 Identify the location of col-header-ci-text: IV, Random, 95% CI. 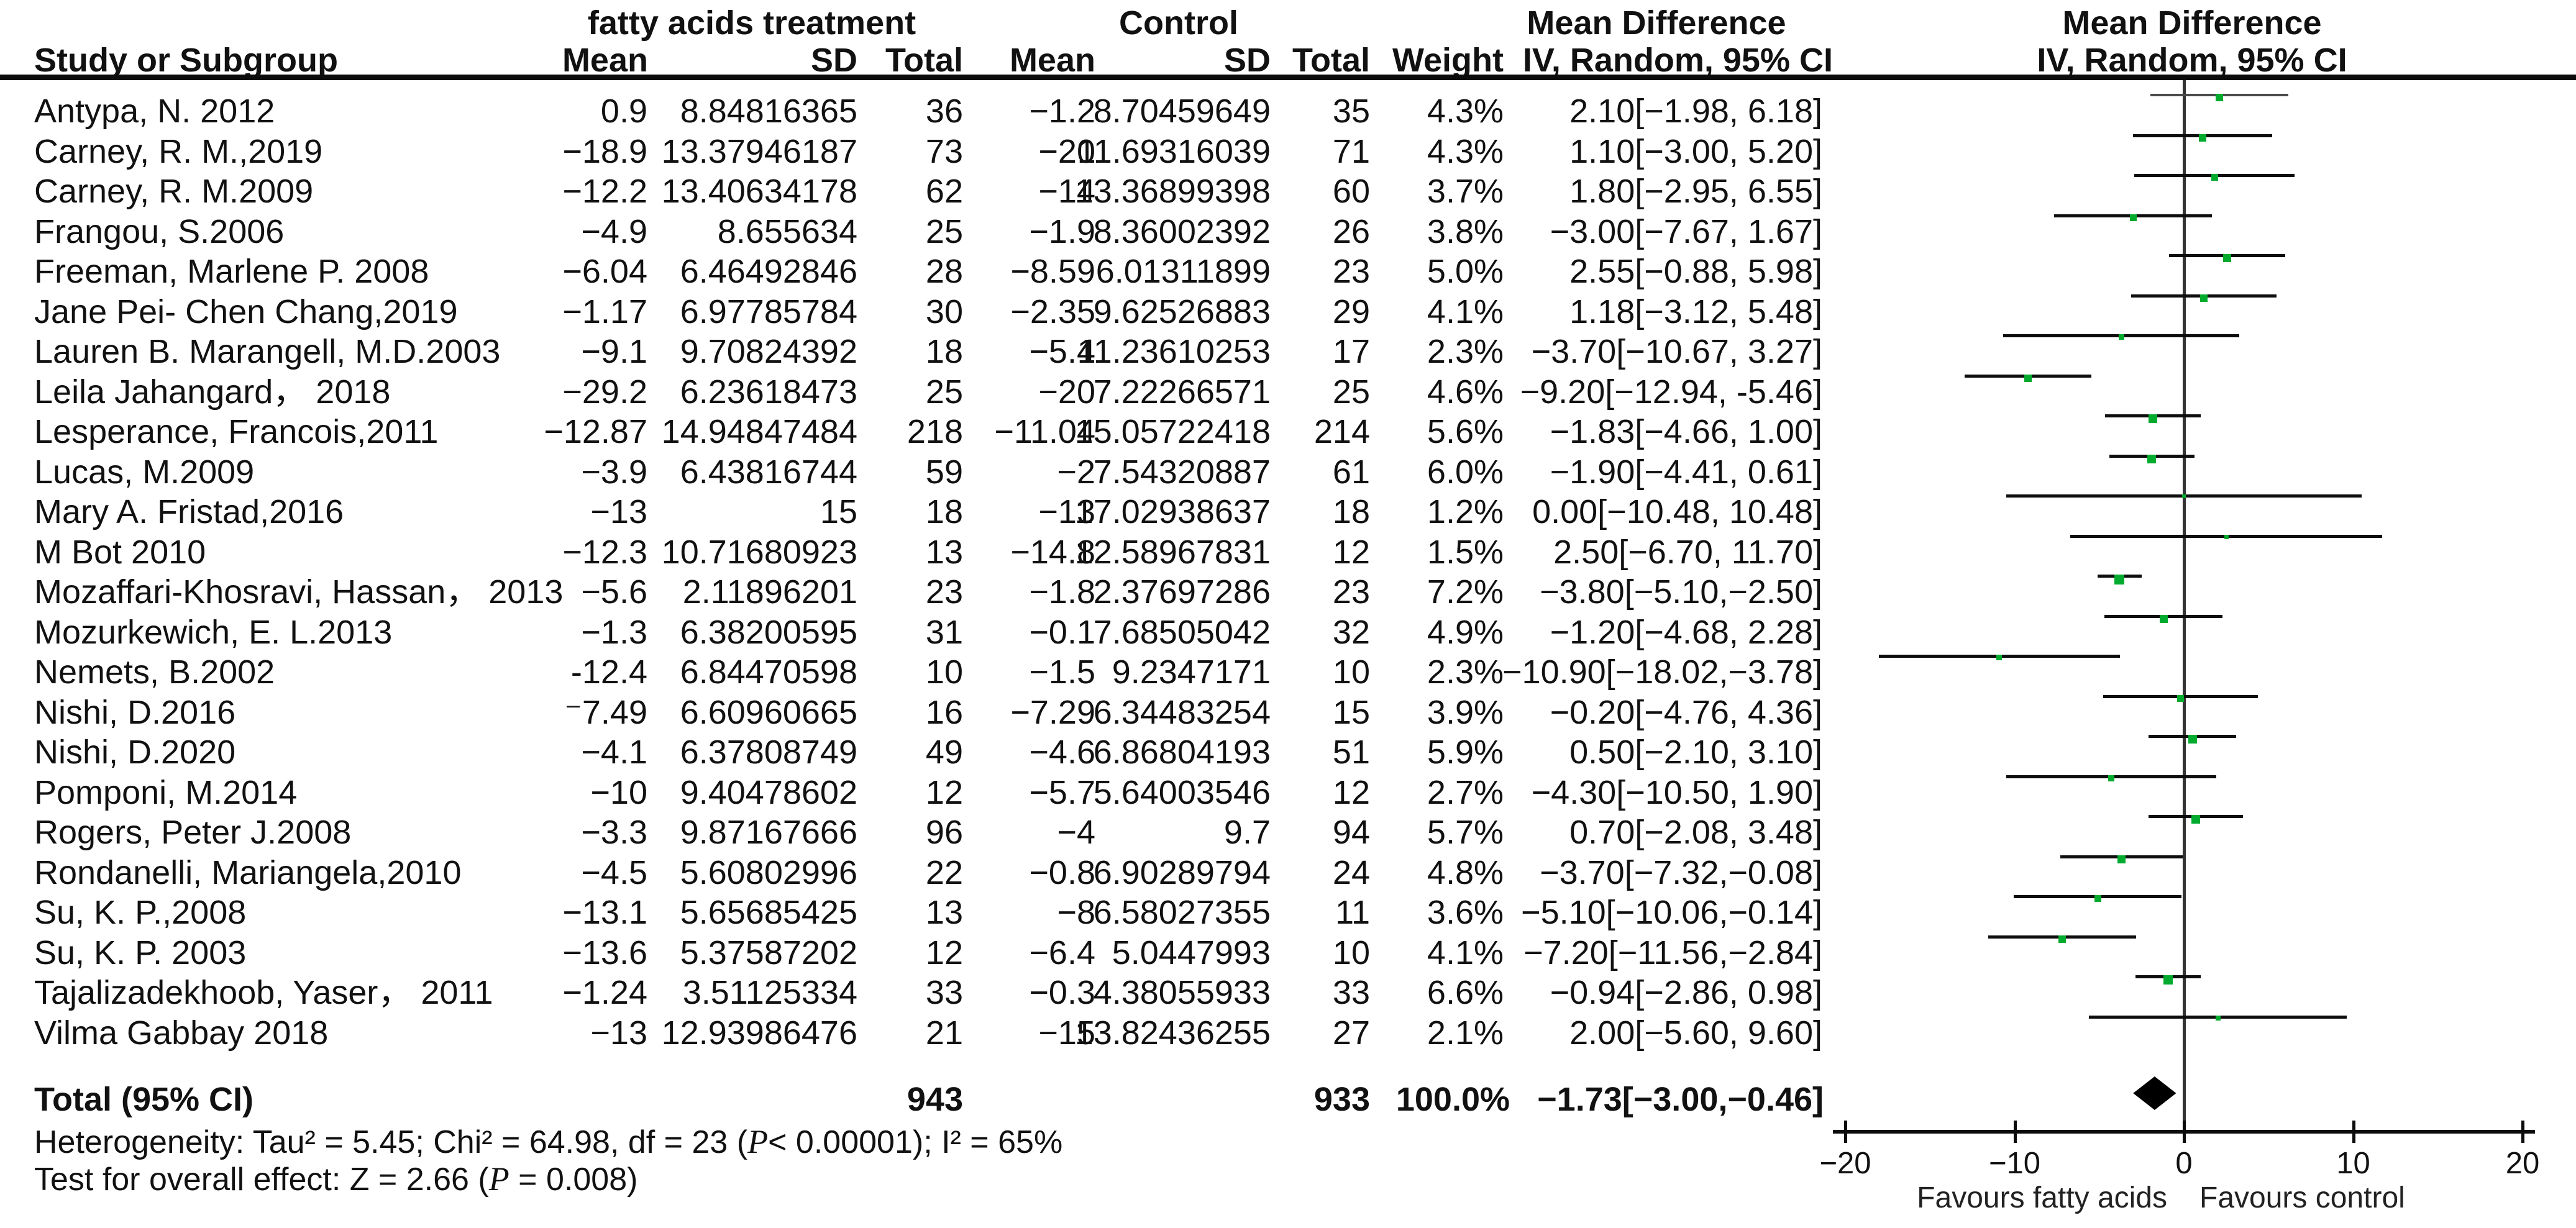
(1677, 60).